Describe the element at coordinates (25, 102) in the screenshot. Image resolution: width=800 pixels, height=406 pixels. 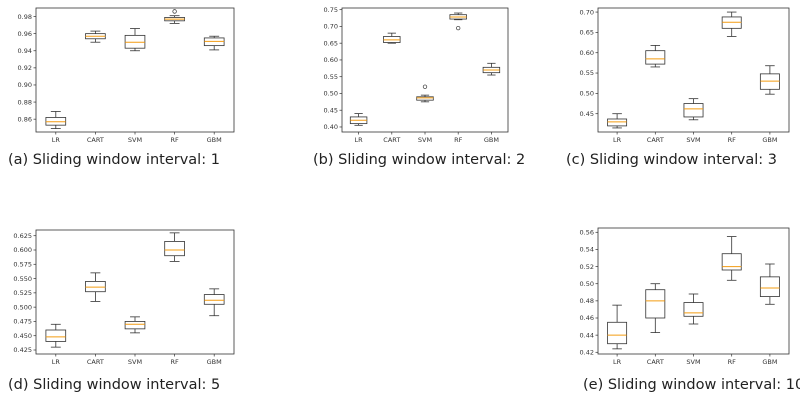
I see `y-tick-label: 0.88` at that location.